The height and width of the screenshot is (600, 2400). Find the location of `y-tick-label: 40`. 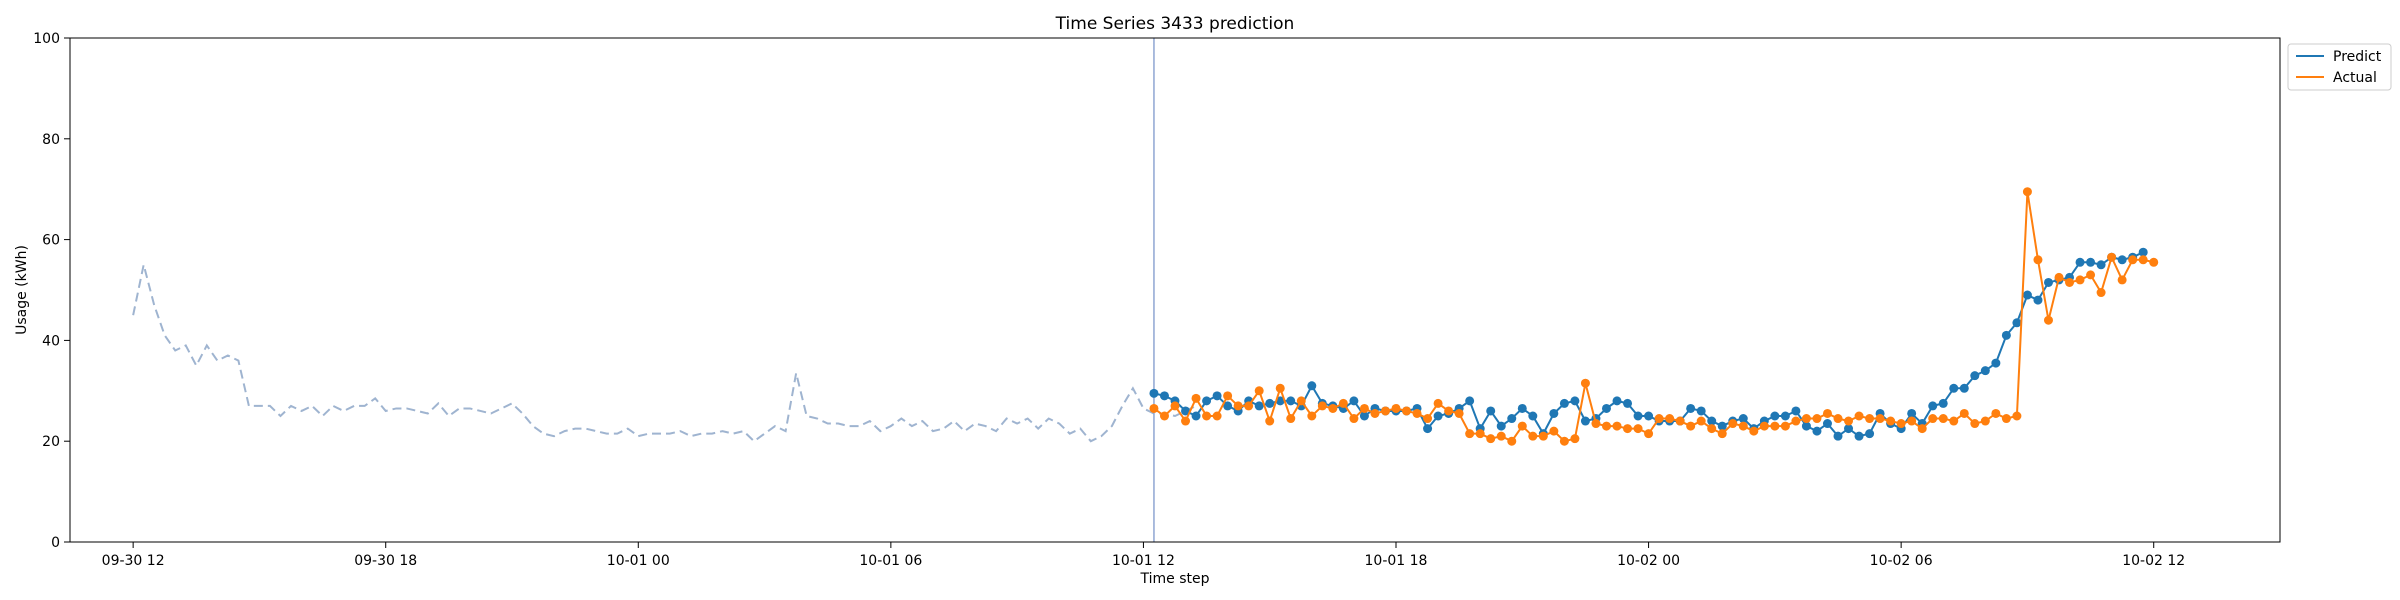

y-tick-label: 40 is located at coordinates (51, 341).